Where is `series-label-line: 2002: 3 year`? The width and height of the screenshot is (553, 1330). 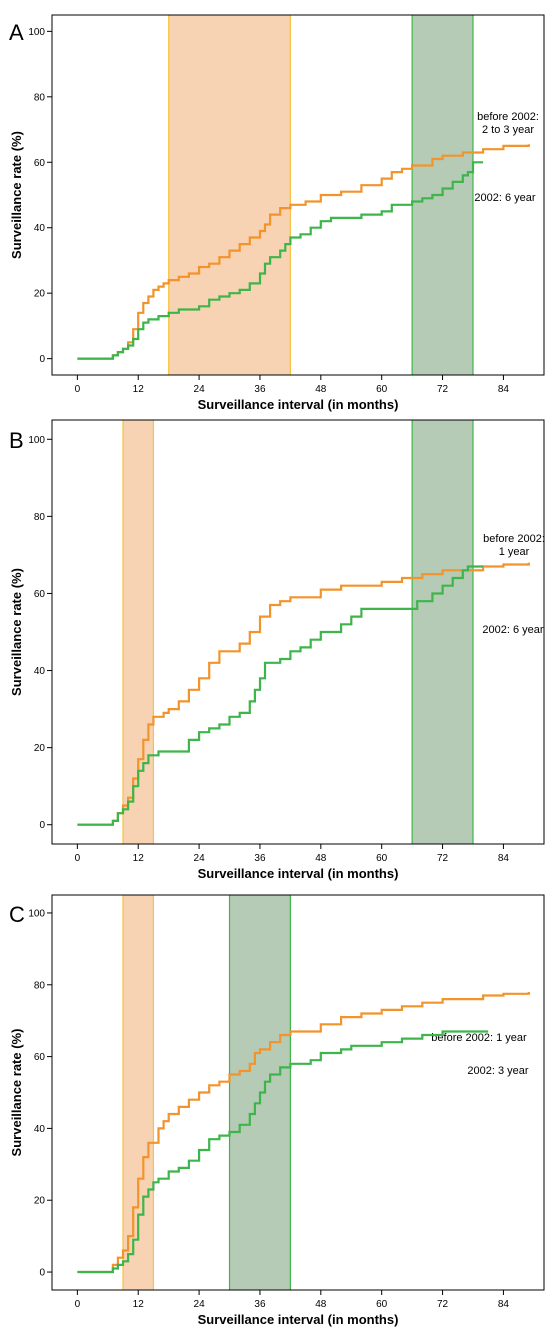 series-label-line: 2002: 3 year is located at coordinates (497, 1071).